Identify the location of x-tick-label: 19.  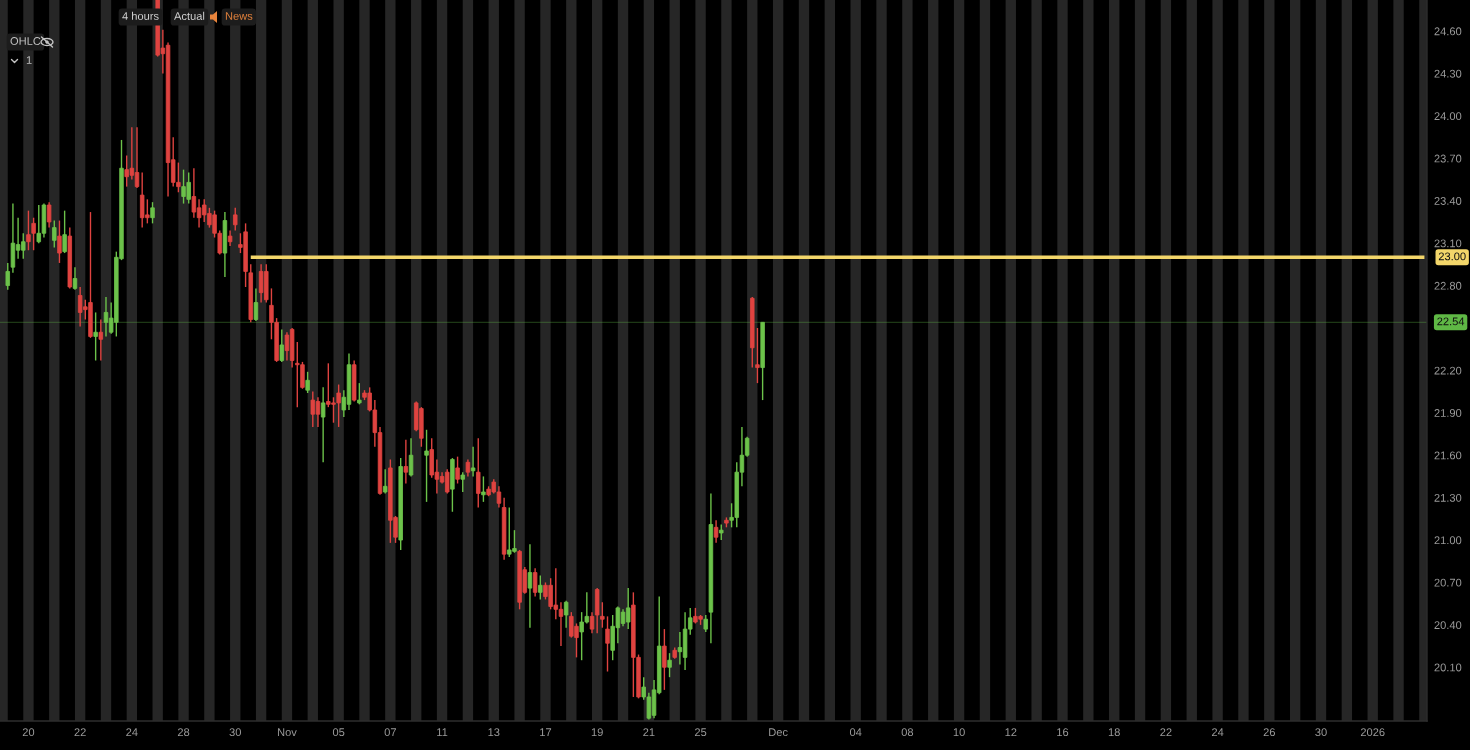
(597, 732).